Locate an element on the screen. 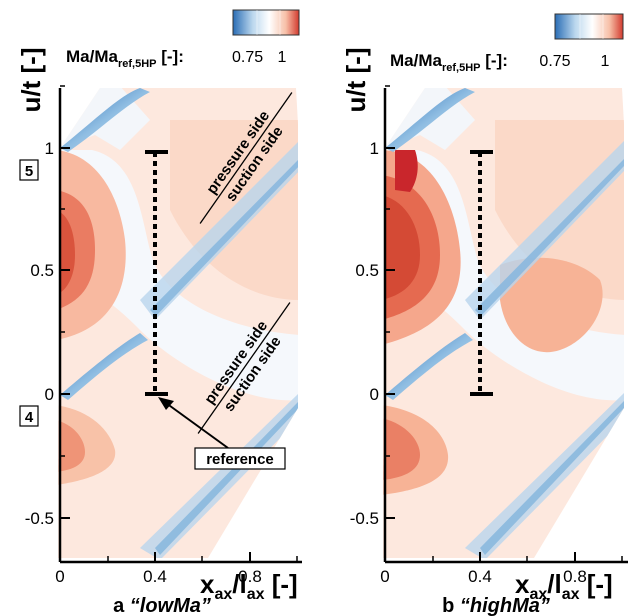 The image size is (643, 616). colorbar-a is located at coordinates (266, 22).